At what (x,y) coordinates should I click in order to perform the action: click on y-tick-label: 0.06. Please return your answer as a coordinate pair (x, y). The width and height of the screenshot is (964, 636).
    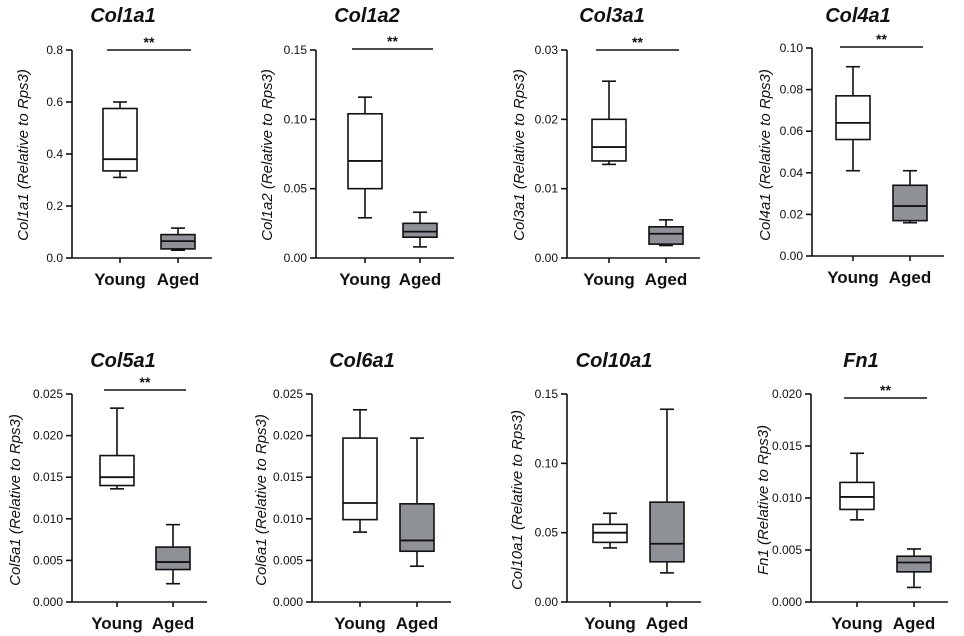
    Looking at the image, I should click on (792, 131).